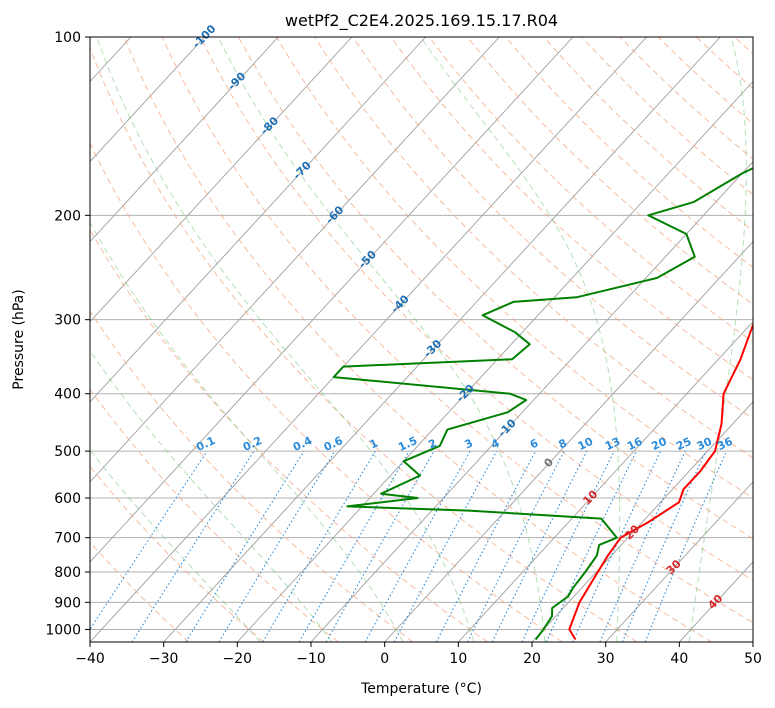 The height and width of the screenshot is (708, 775). Describe the element at coordinates (90, 659) in the screenshot. I see `x-tick-label: −40` at that location.